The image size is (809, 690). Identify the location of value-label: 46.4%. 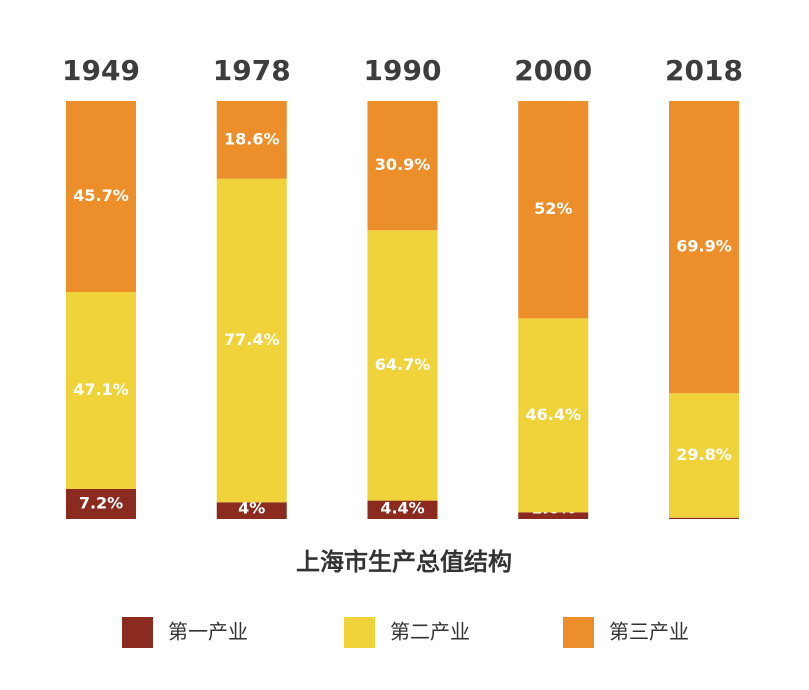
(553, 414).